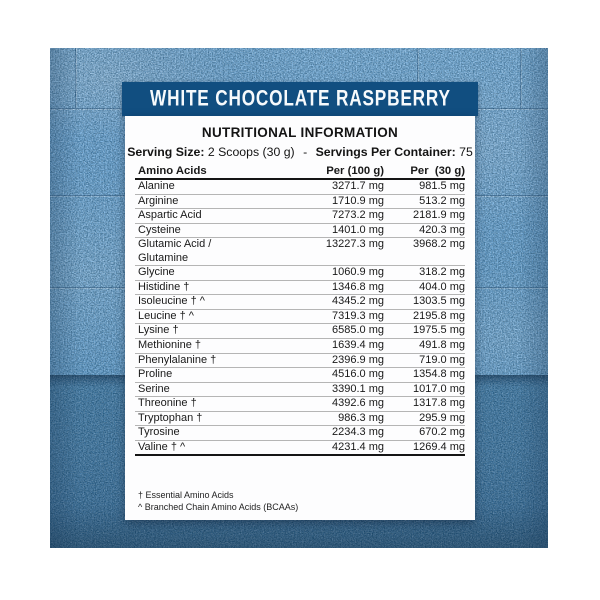 This screenshot has width=600, height=600. What do you see at coordinates (358, 215) in the screenshot?
I see `per-100g-value: 7273.2 mg` at bounding box center [358, 215].